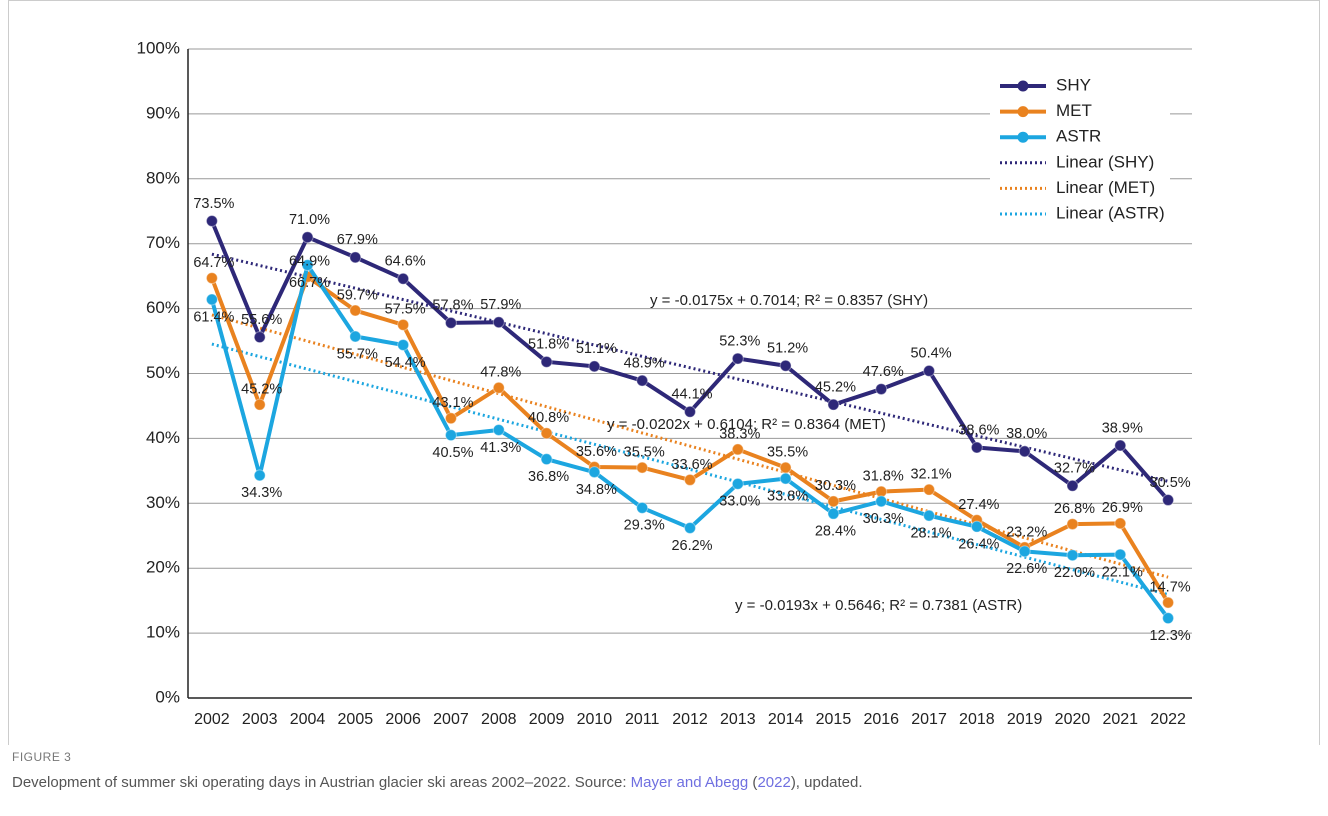 The height and width of the screenshot is (816, 1328). What do you see at coordinates (405, 310) in the screenshot?
I see `value-label: 57.5%` at bounding box center [405, 310].